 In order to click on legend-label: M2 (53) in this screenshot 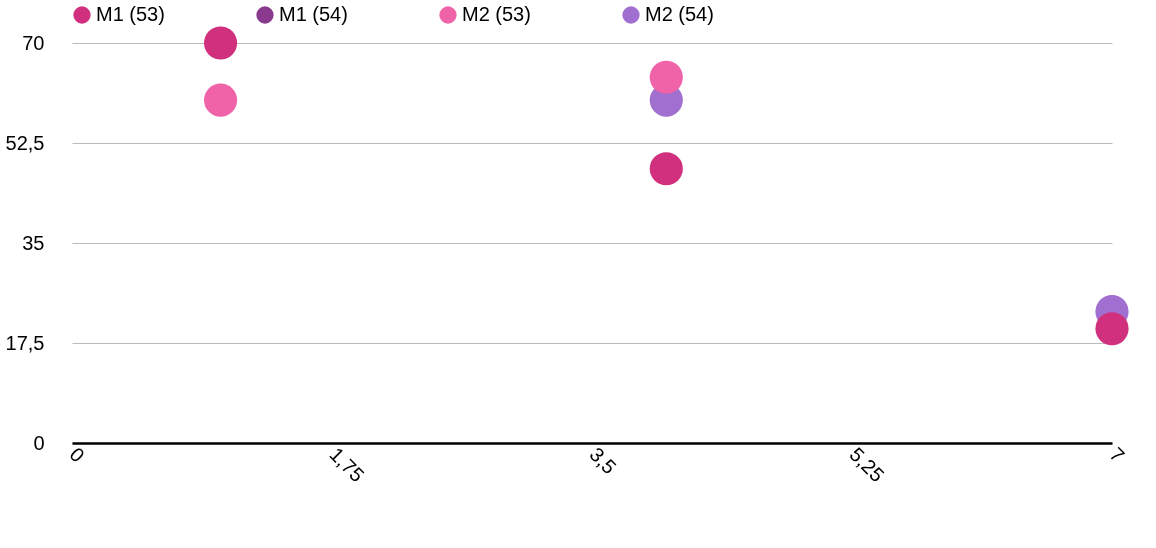, I will do `click(496, 14)`.